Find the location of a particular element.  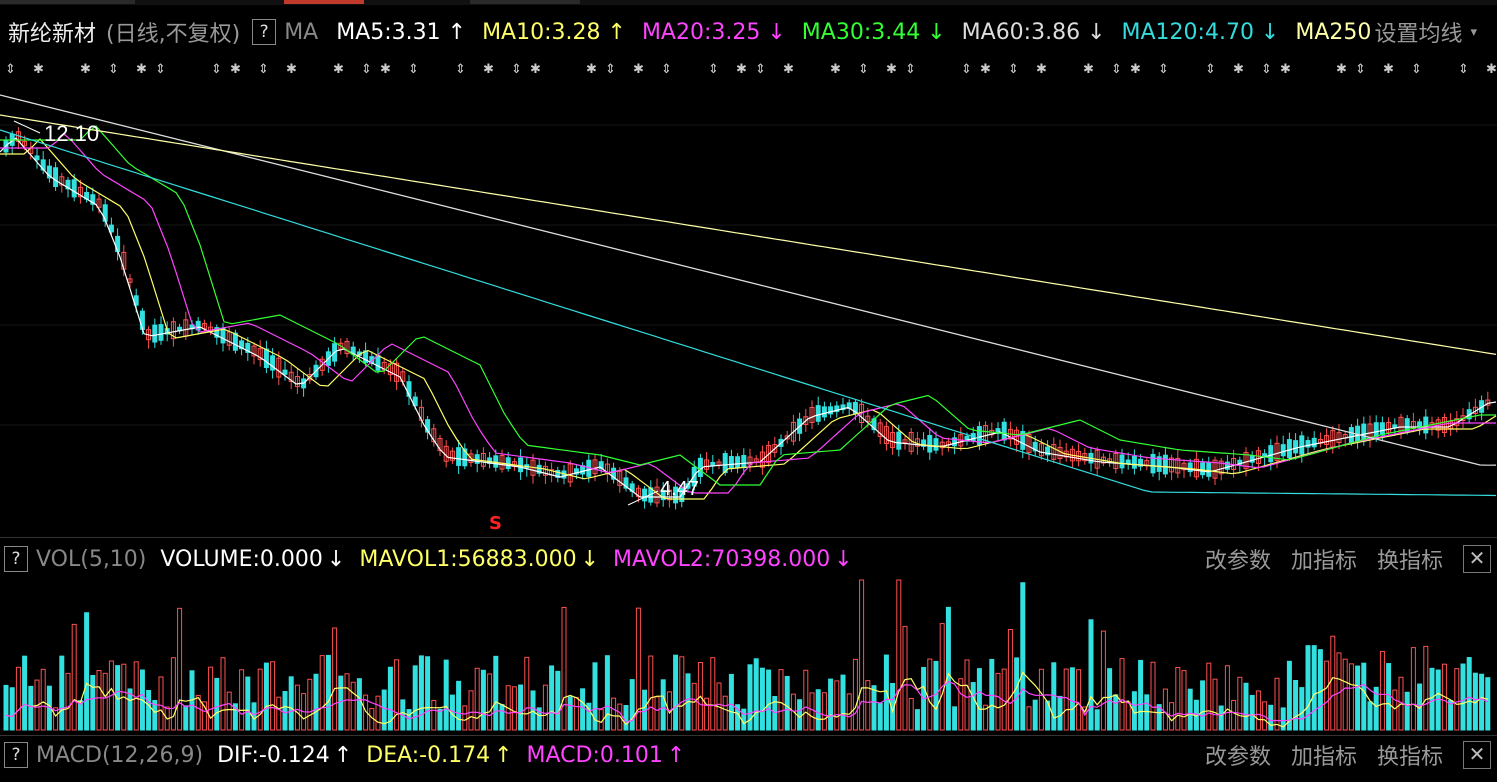

close-icon: ✕ is located at coordinates (1477, 559).